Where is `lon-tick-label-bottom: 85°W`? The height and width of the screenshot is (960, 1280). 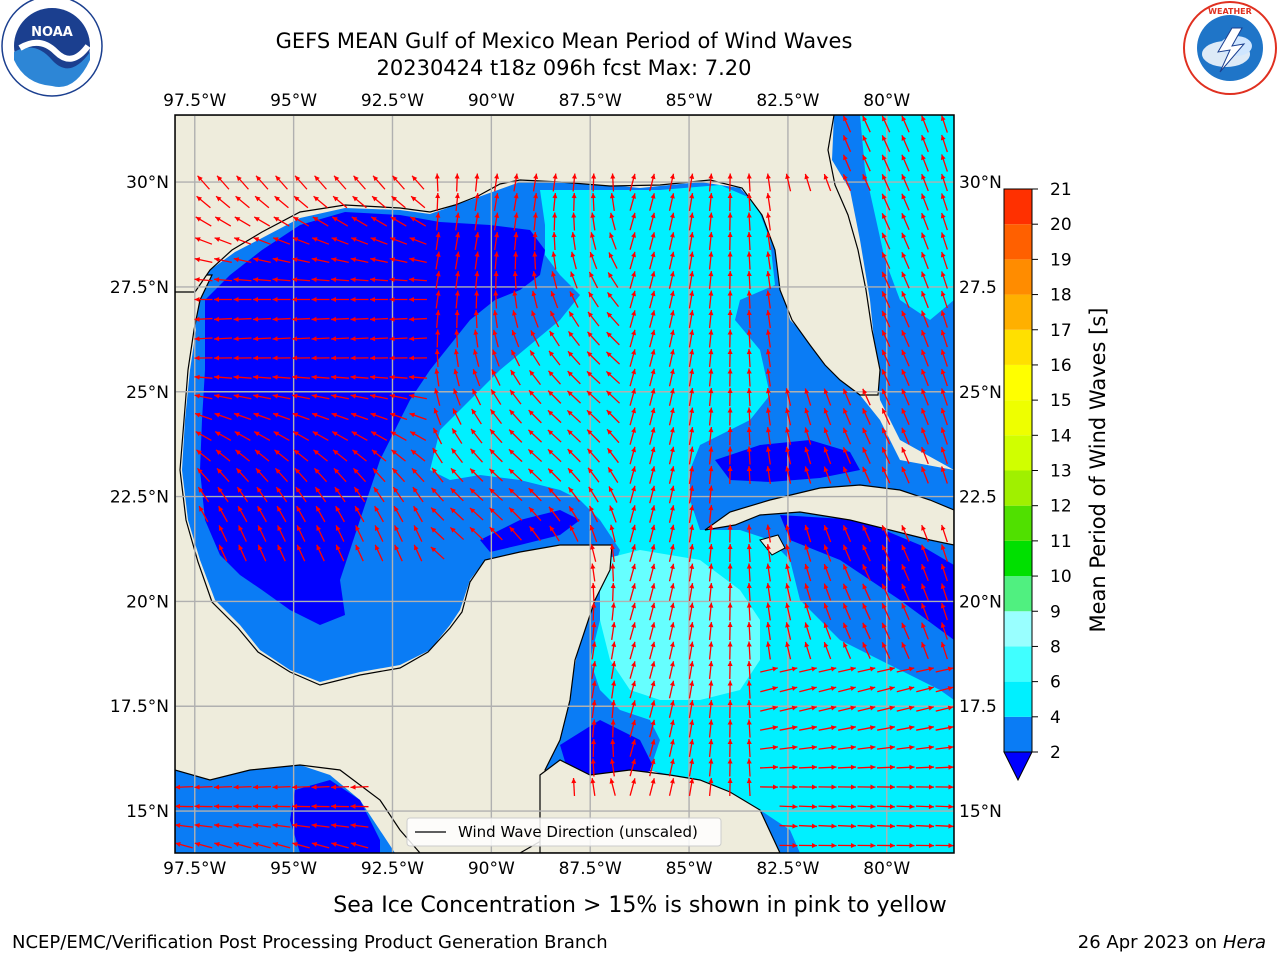
lon-tick-label-bottom: 85°W is located at coordinates (689, 869).